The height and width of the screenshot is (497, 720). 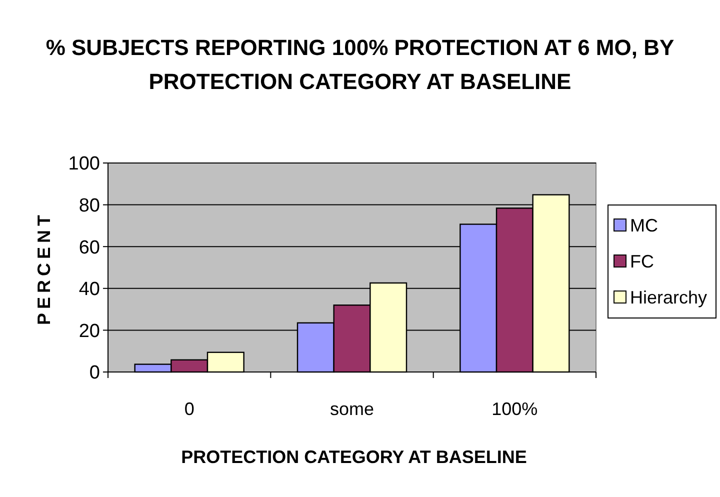 What do you see at coordinates (669, 297) in the screenshot?
I see `legend-label: Hierarchy` at bounding box center [669, 297].